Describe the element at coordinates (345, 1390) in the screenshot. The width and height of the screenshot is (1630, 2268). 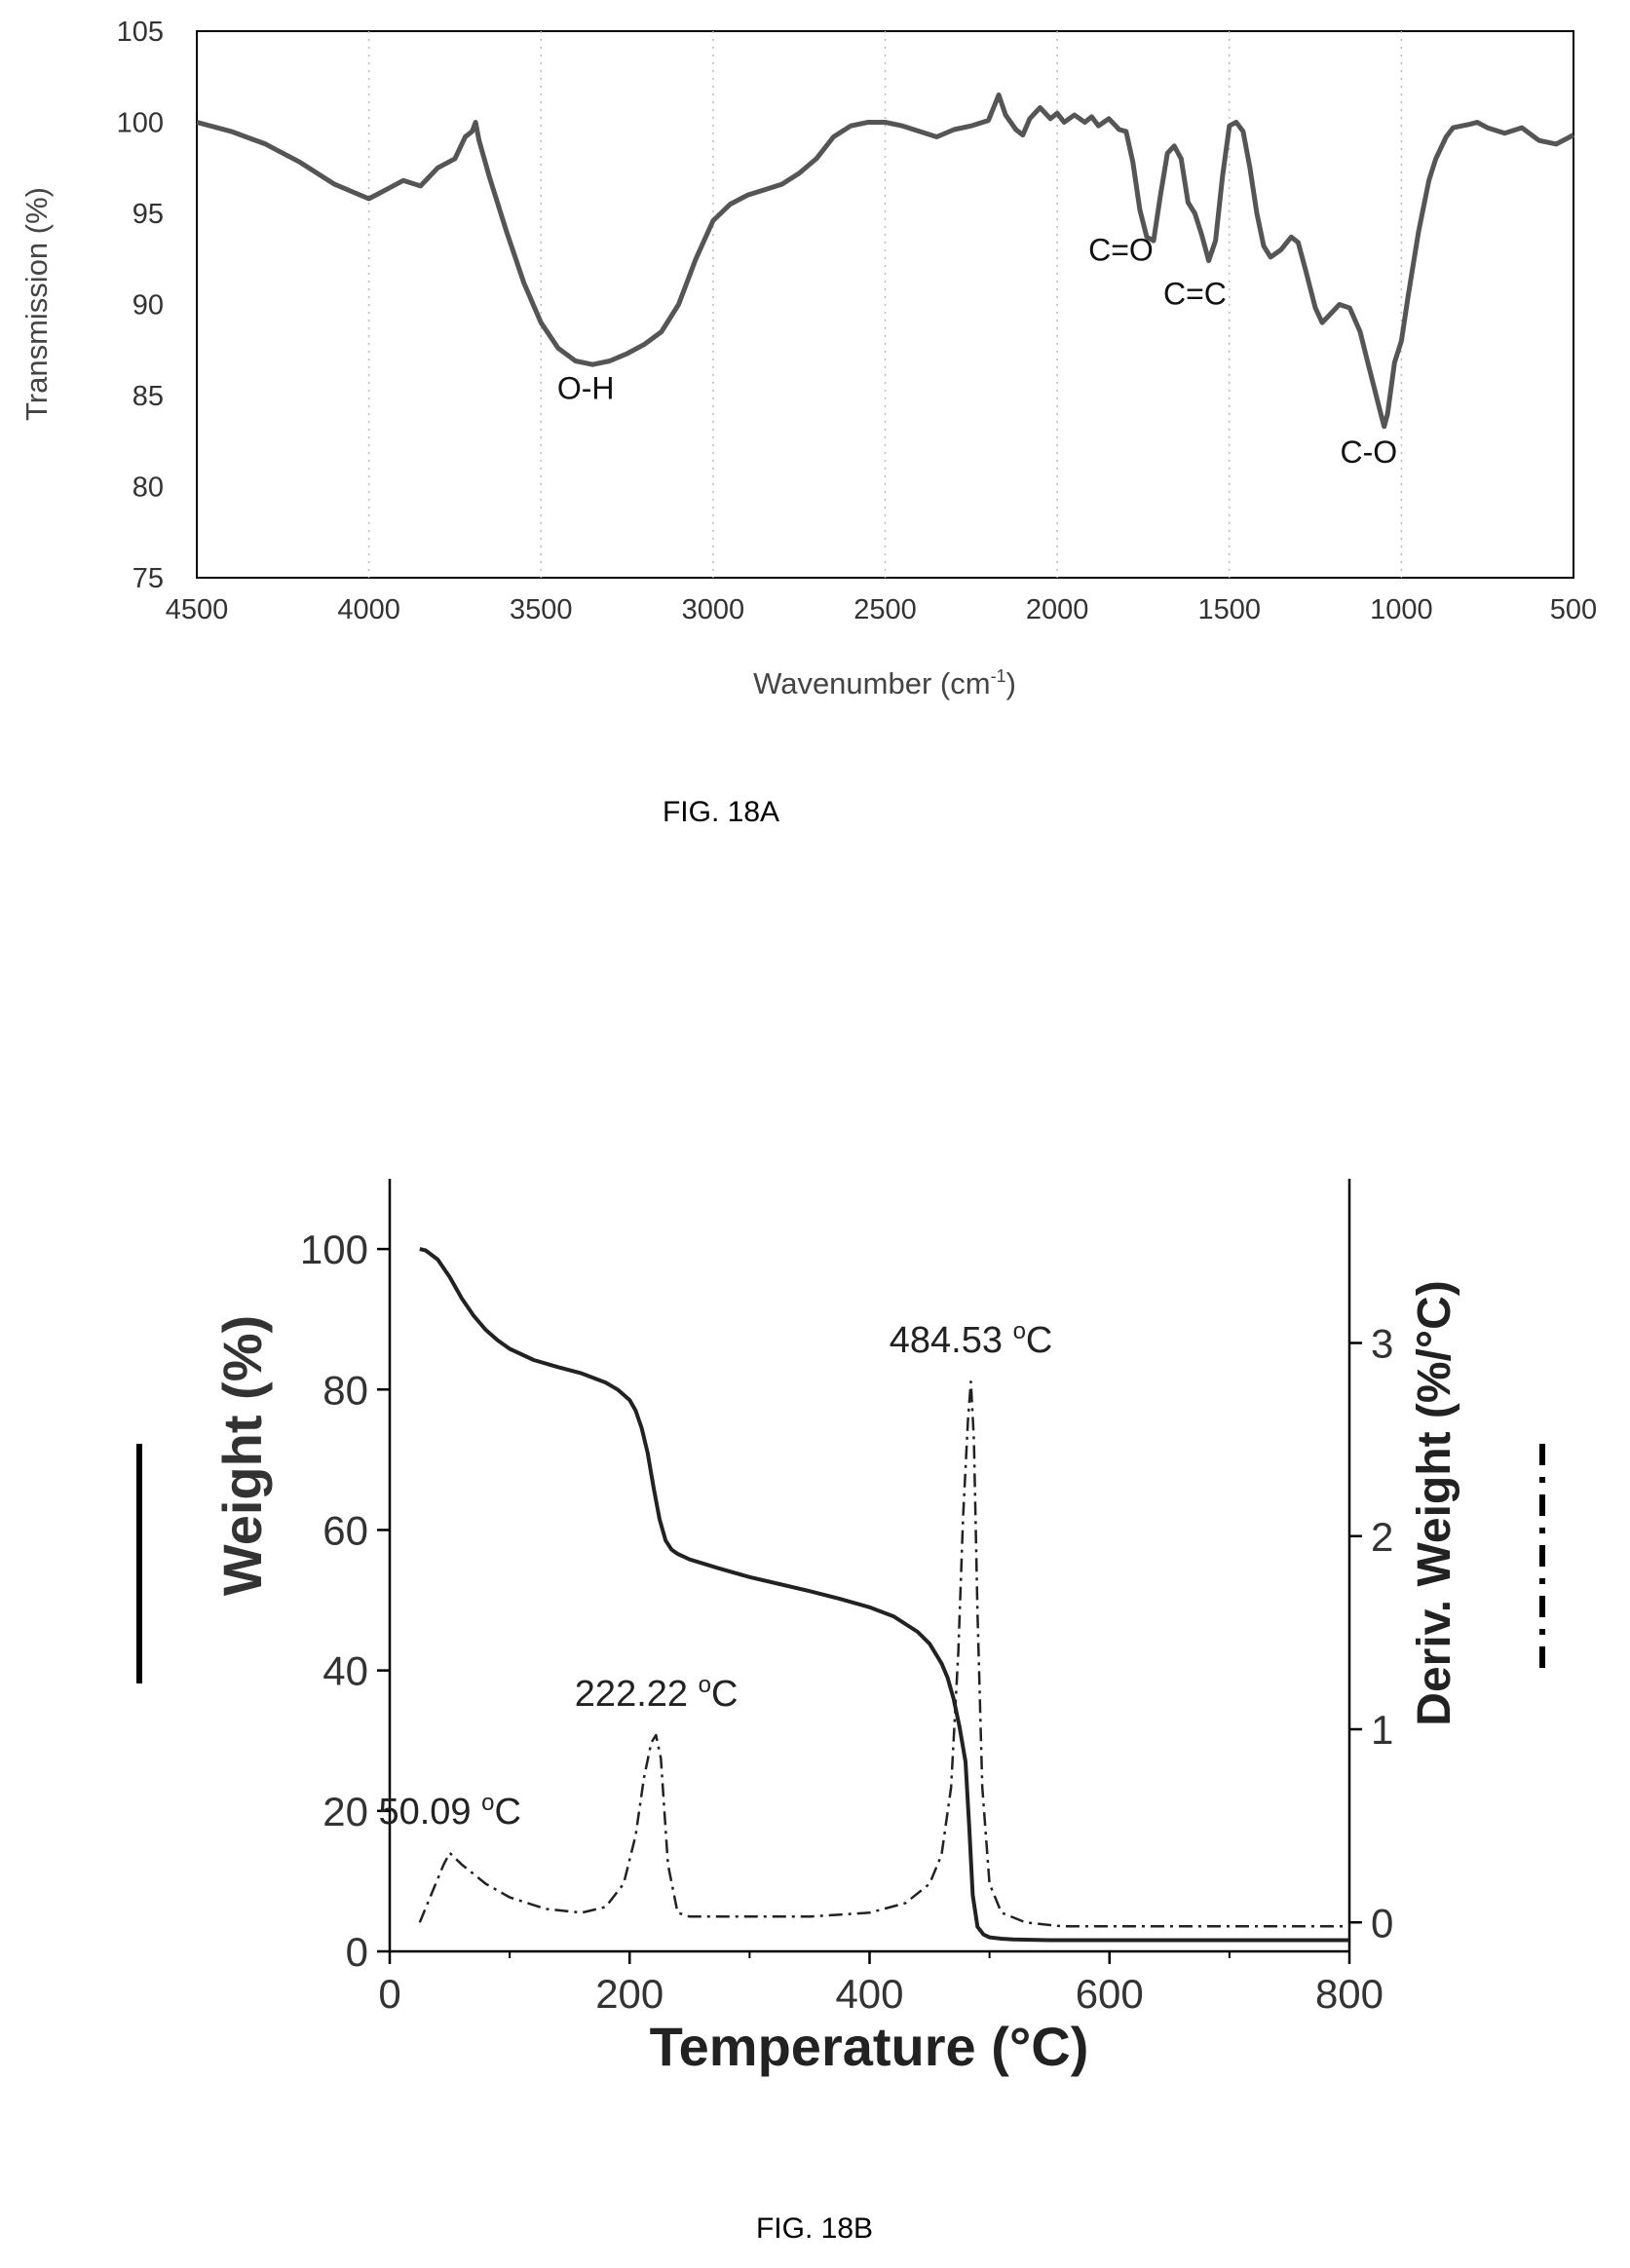
I see `tga-y-tick-label: 80` at that location.